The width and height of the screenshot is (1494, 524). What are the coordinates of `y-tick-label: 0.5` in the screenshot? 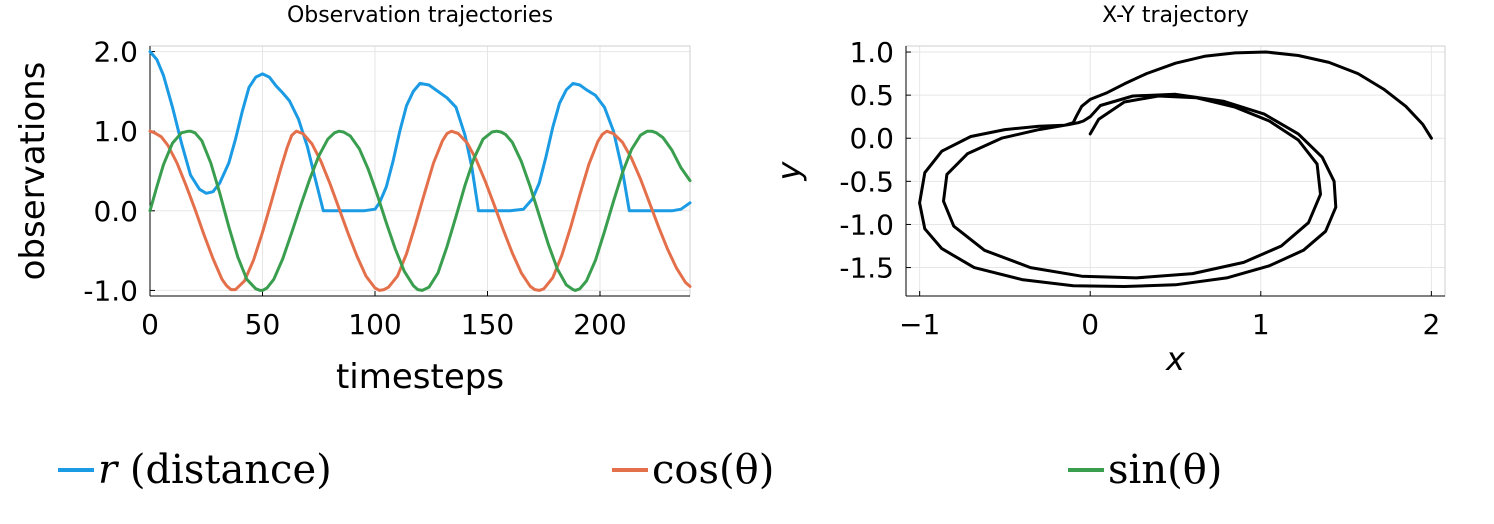 It's located at (871, 95).